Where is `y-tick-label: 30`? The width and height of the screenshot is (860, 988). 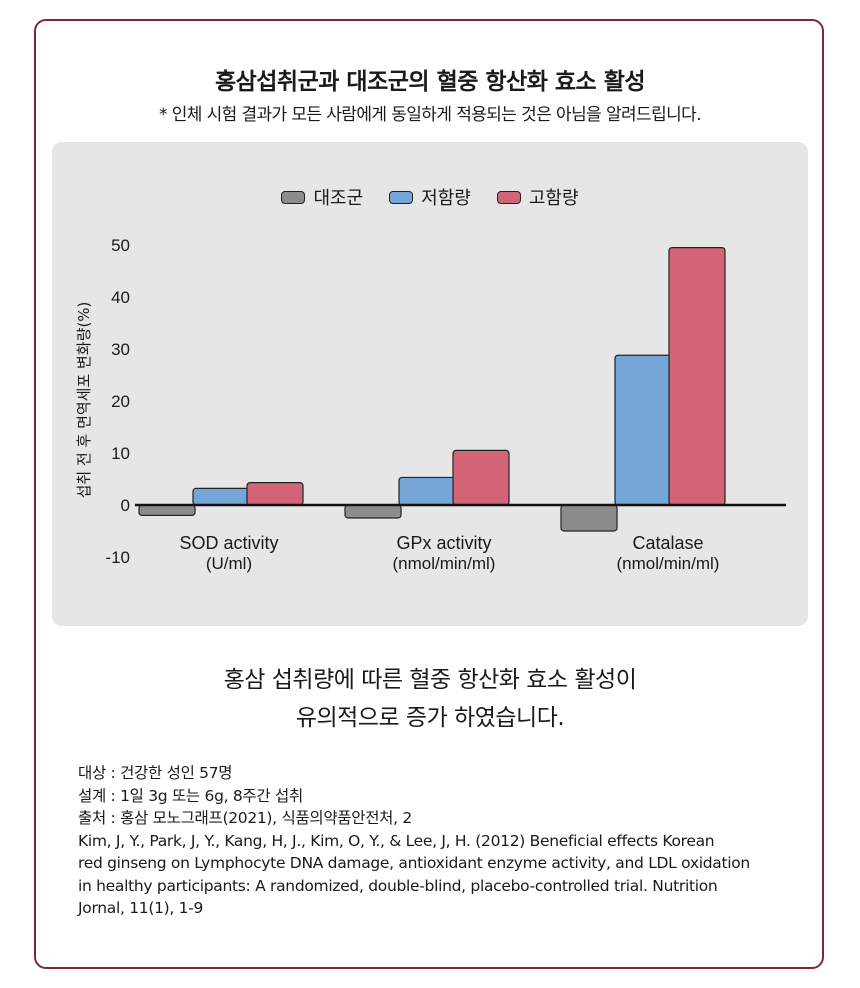
y-tick-label: 30 is located at coordinates (120, 349).